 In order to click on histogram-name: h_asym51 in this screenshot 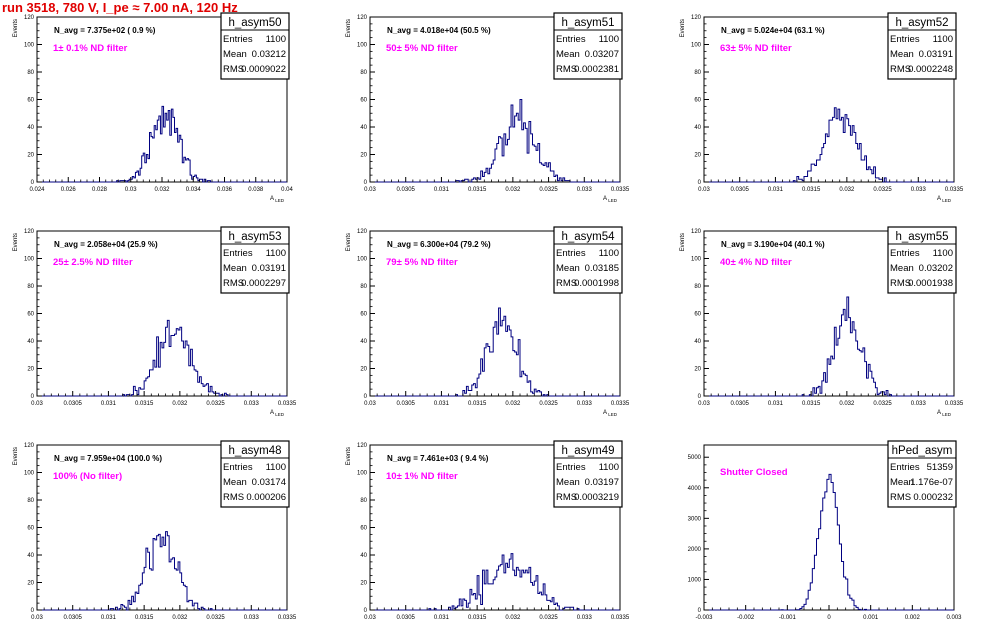, I will do `click(587, 23)`.